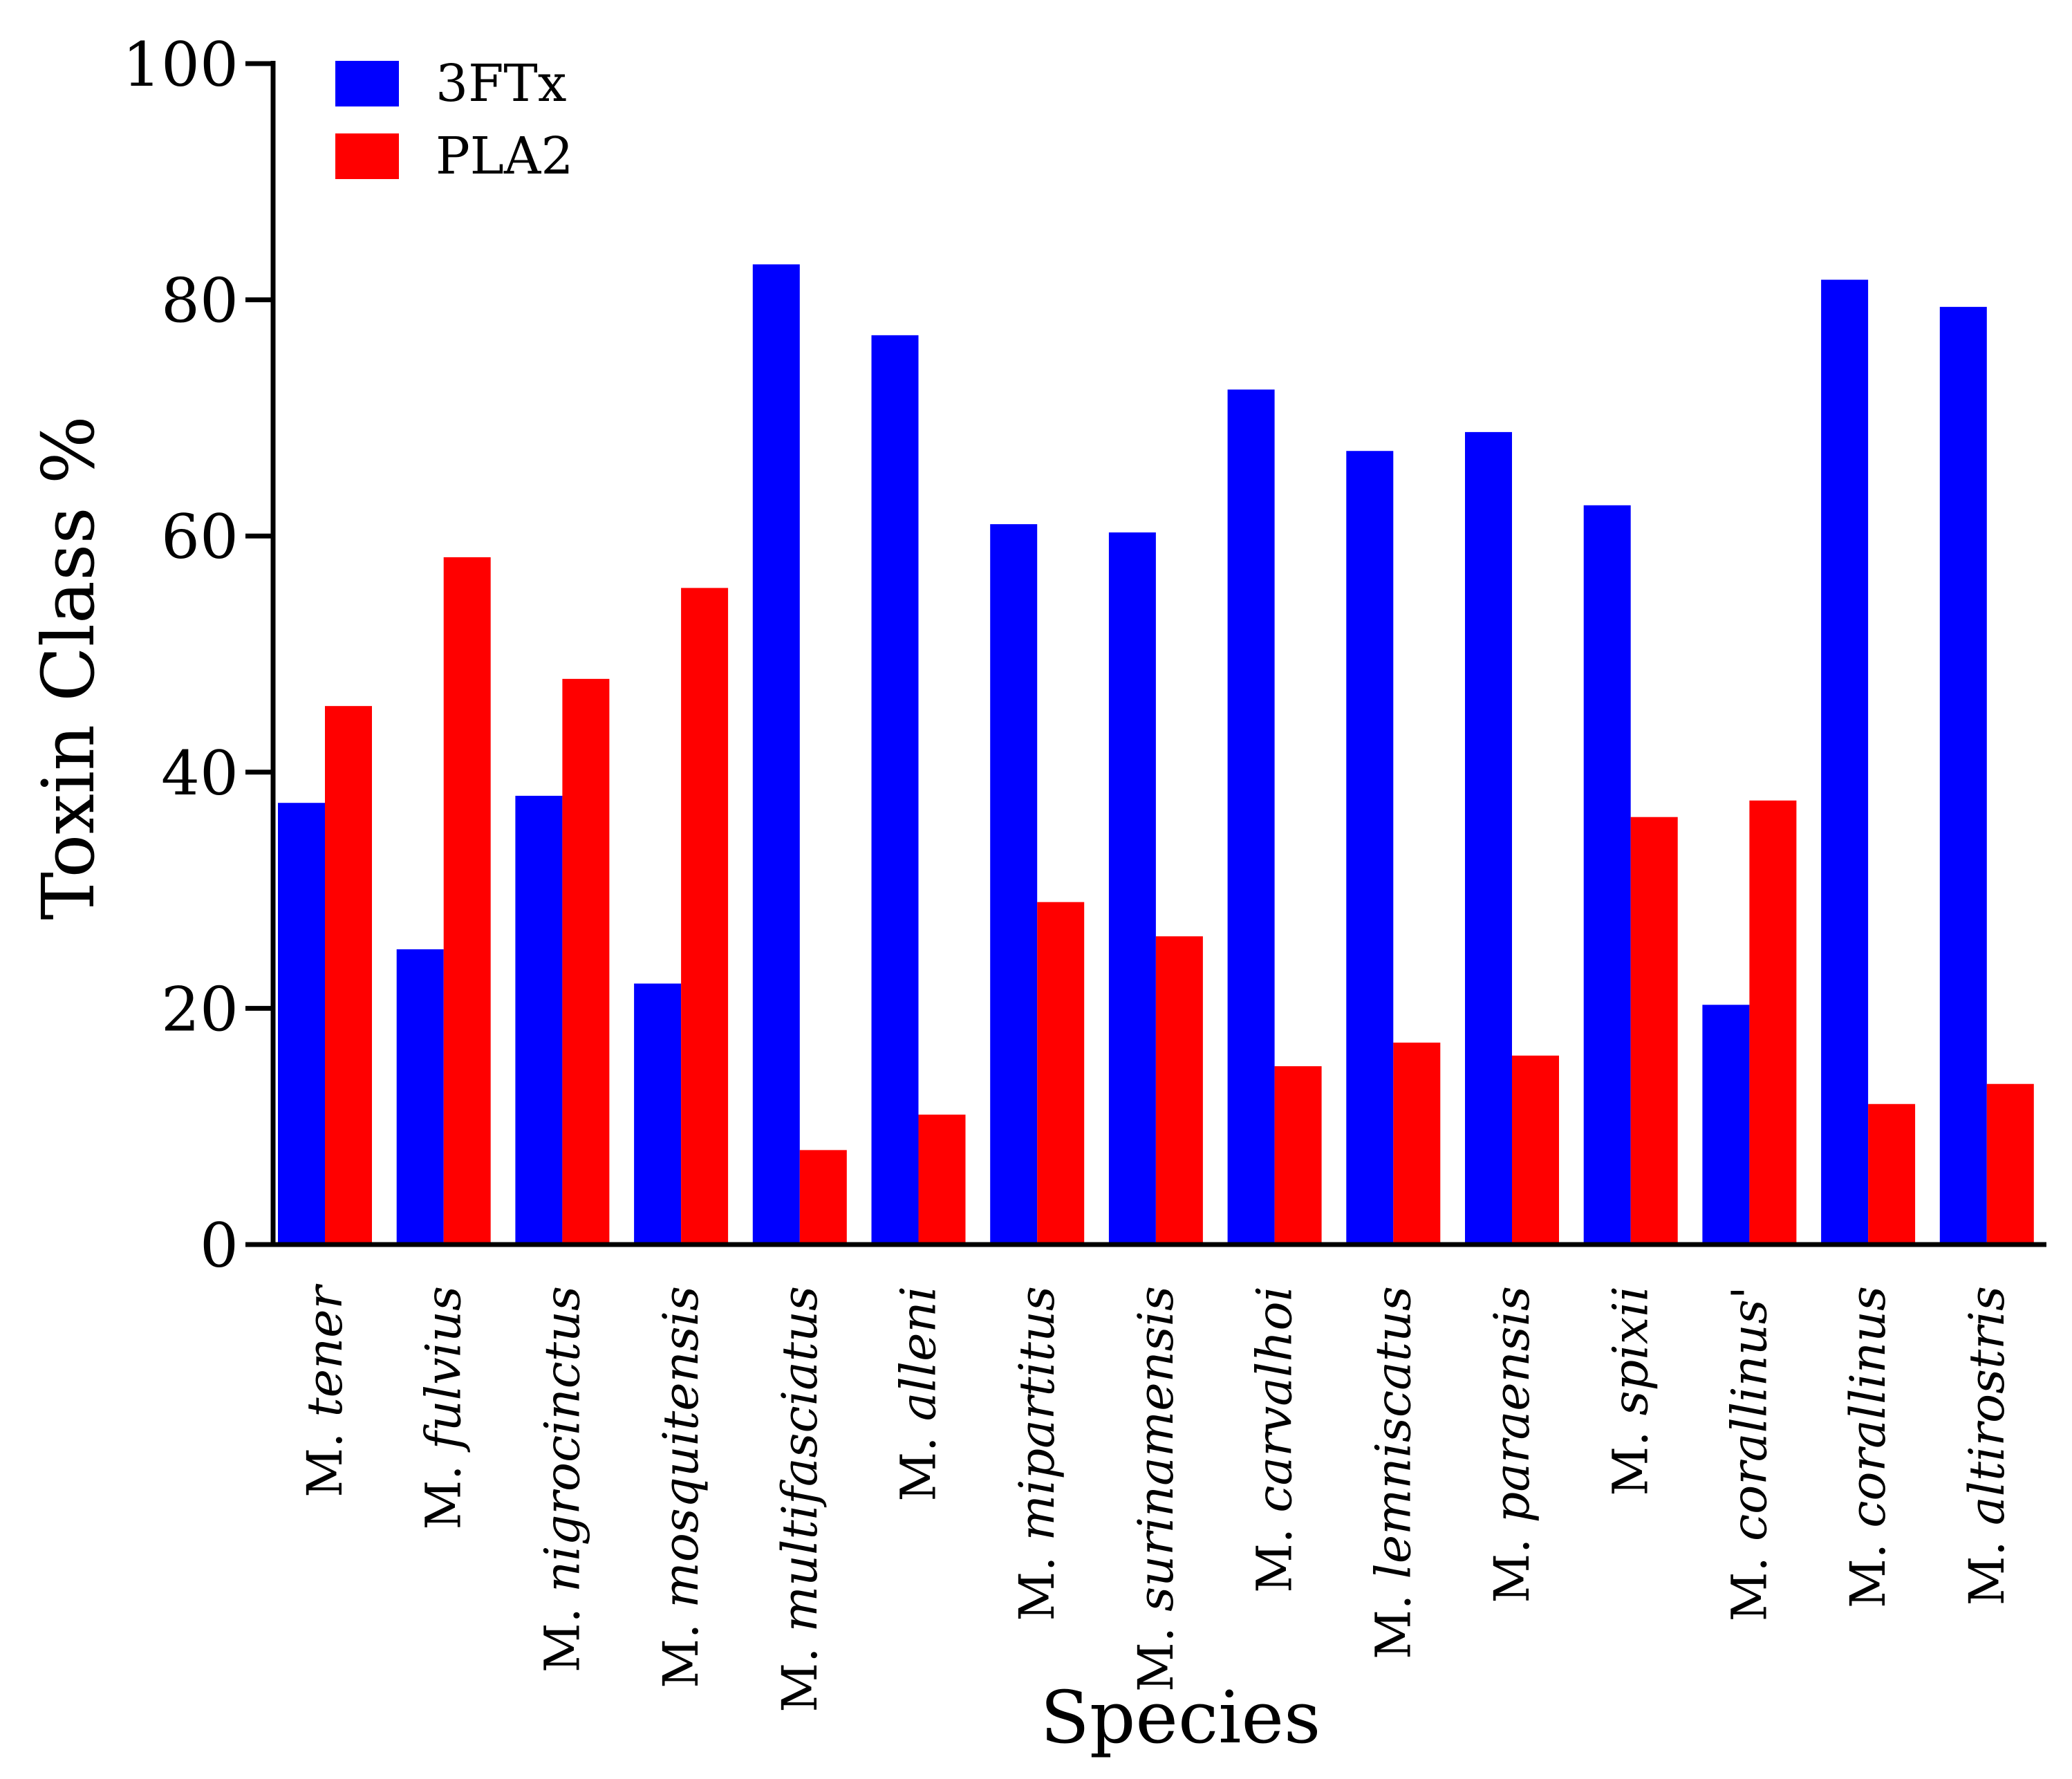  I want to click on x-tick-label: M. paraensis, so click(1512, 1444).